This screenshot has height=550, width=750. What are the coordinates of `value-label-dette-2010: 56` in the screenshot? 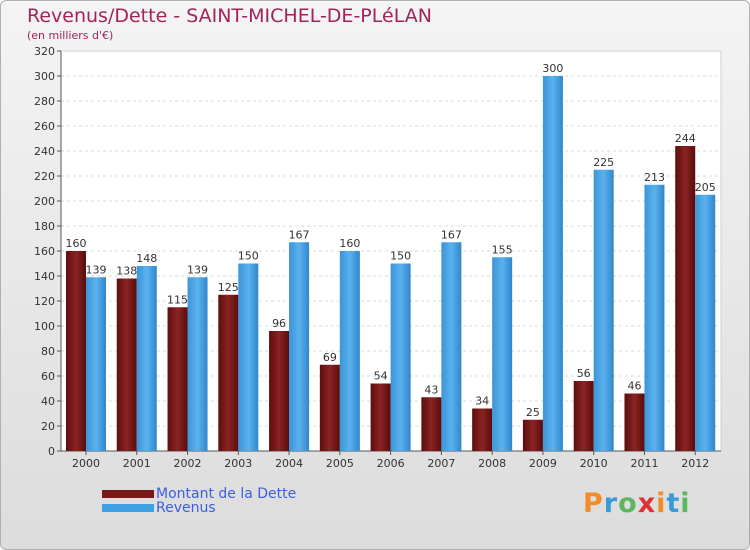 It's located at (584, 373).